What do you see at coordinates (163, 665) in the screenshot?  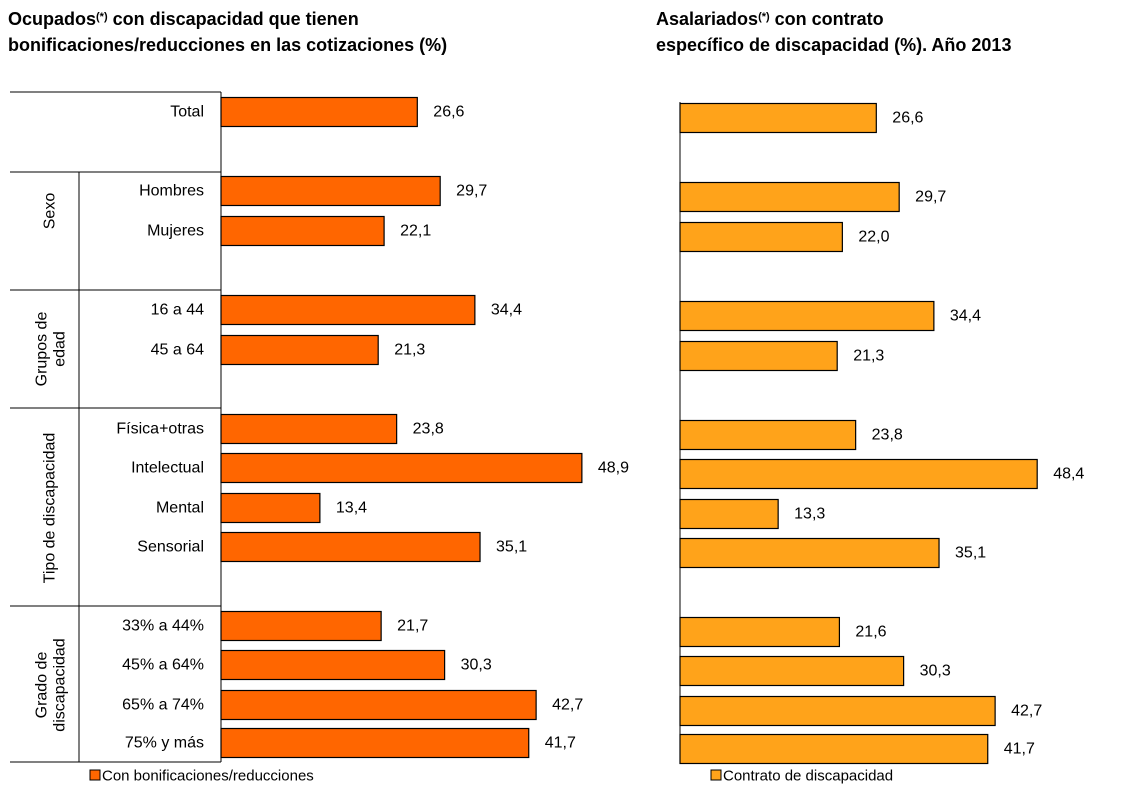 I see `category-label: 45% a 64%` at bounding box center [163, 665].